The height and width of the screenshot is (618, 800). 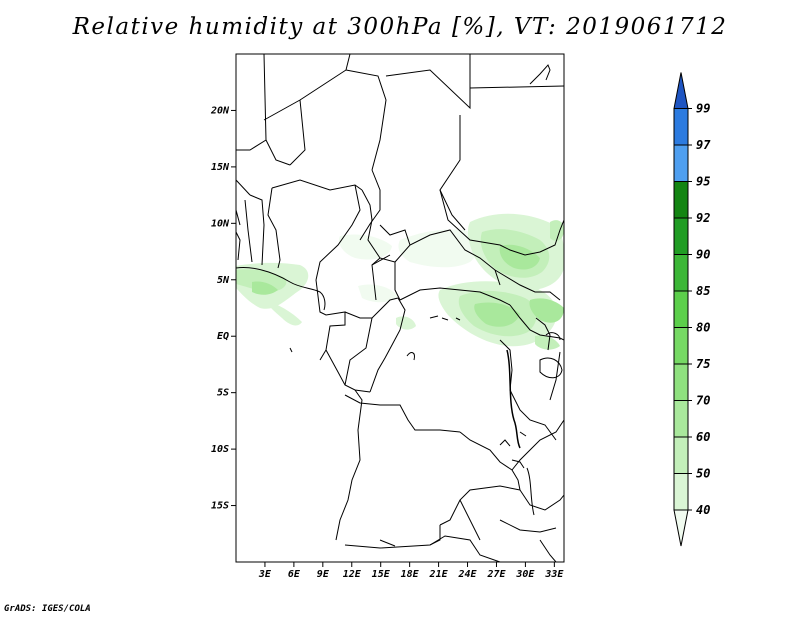 What do you see at coordinates (501, 315) in the screenshot?
I see `humidity-patch-northern-congo` at bounding box center [501, 315].